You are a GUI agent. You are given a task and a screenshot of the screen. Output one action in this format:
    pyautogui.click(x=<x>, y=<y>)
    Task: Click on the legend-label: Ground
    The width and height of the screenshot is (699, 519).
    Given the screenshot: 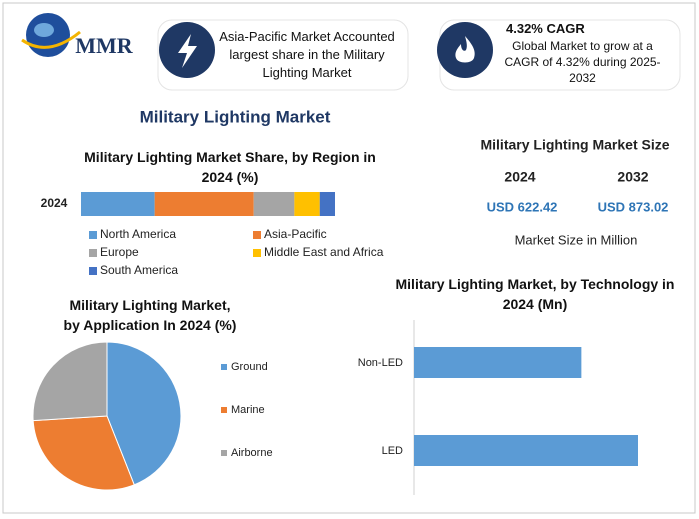 What is the action you would take?
    pyautogui.click(x=249, y=367)
    